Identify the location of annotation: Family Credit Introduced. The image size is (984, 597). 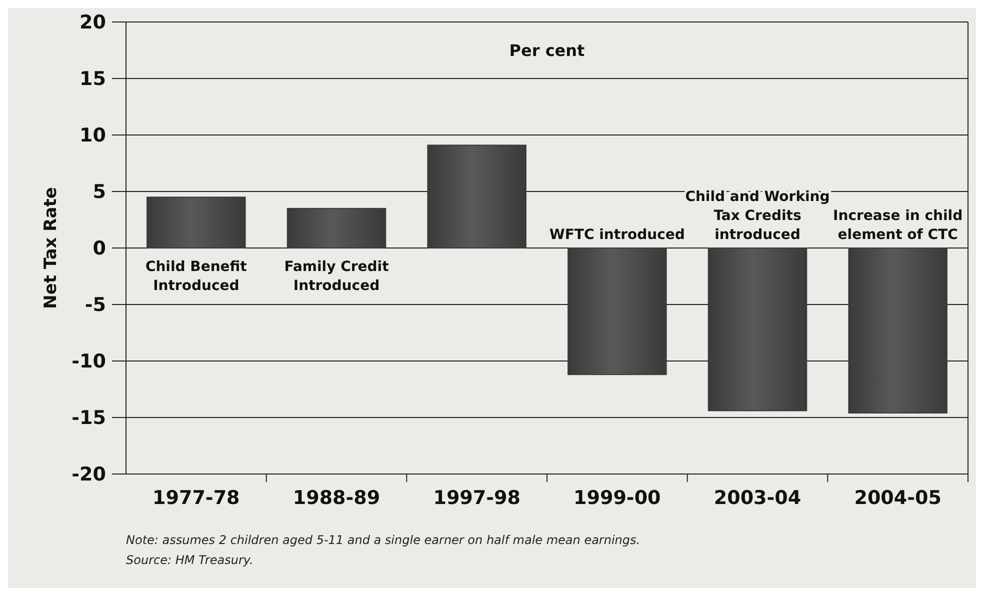
(337, 276).